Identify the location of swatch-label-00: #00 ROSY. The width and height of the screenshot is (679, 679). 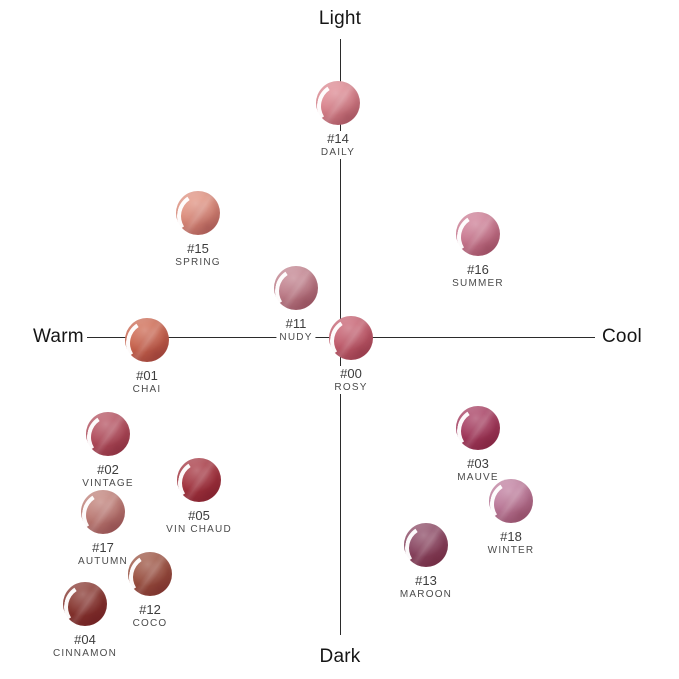
(351, 380).